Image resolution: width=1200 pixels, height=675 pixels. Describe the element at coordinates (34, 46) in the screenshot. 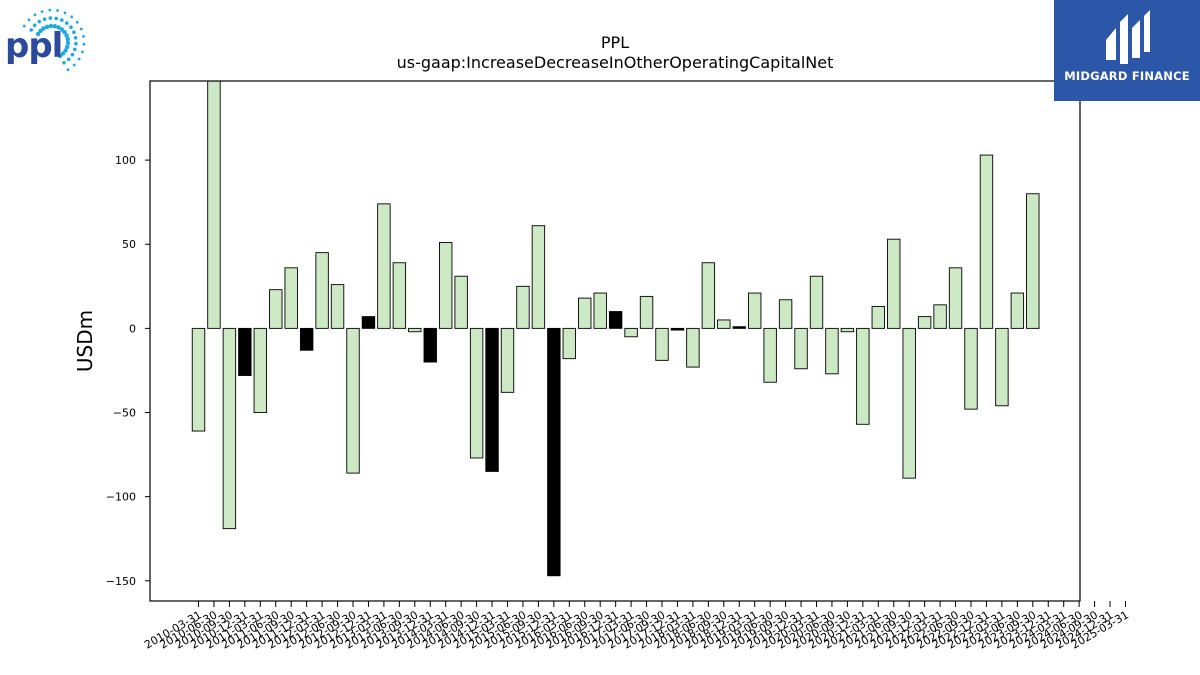

I see `ppl-logo-text: ppl` at that location.